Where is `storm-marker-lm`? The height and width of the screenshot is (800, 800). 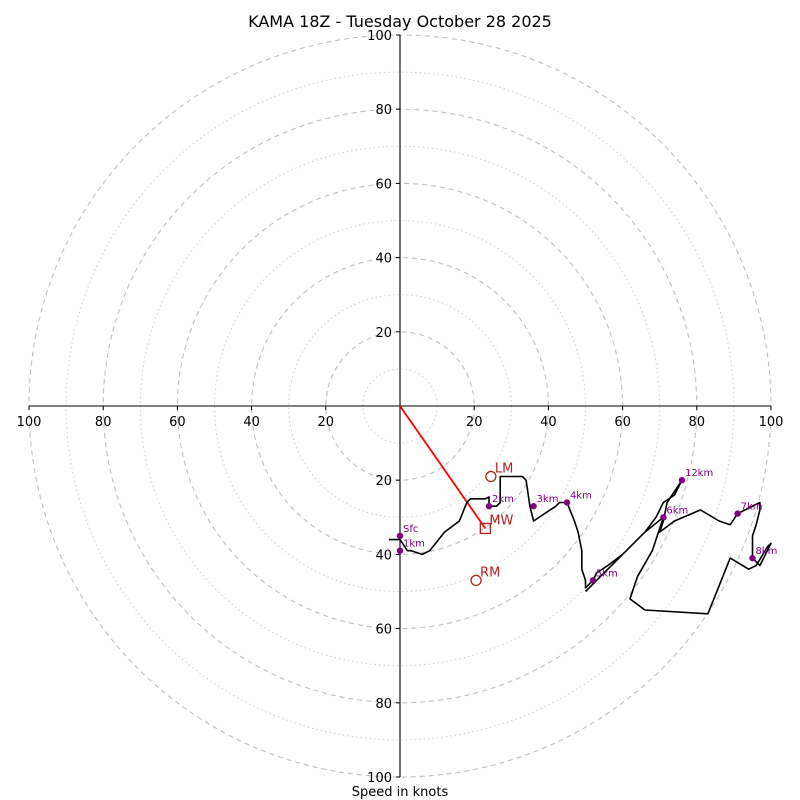 storm-marker-lm is located at coordinates (491, 476).